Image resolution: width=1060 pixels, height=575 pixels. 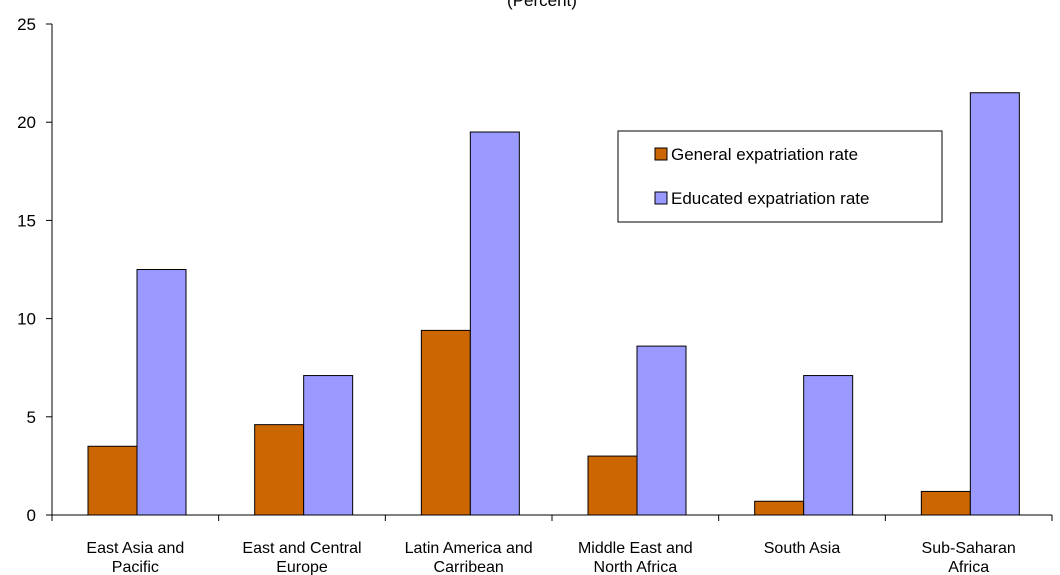 What do you see at coordinates (135, 548) in the screenshot?
I see `x-category-label: East Asia and` at bounding box center [135, 548].